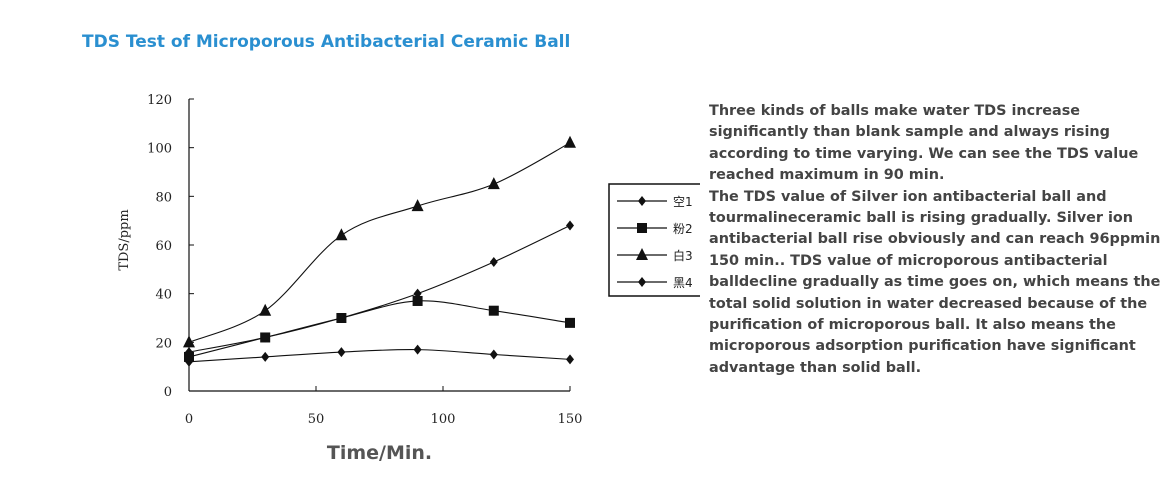 This screenshot has width=1162, height=486. I want to click on legend-label-3: 白3, so click(683, 255).